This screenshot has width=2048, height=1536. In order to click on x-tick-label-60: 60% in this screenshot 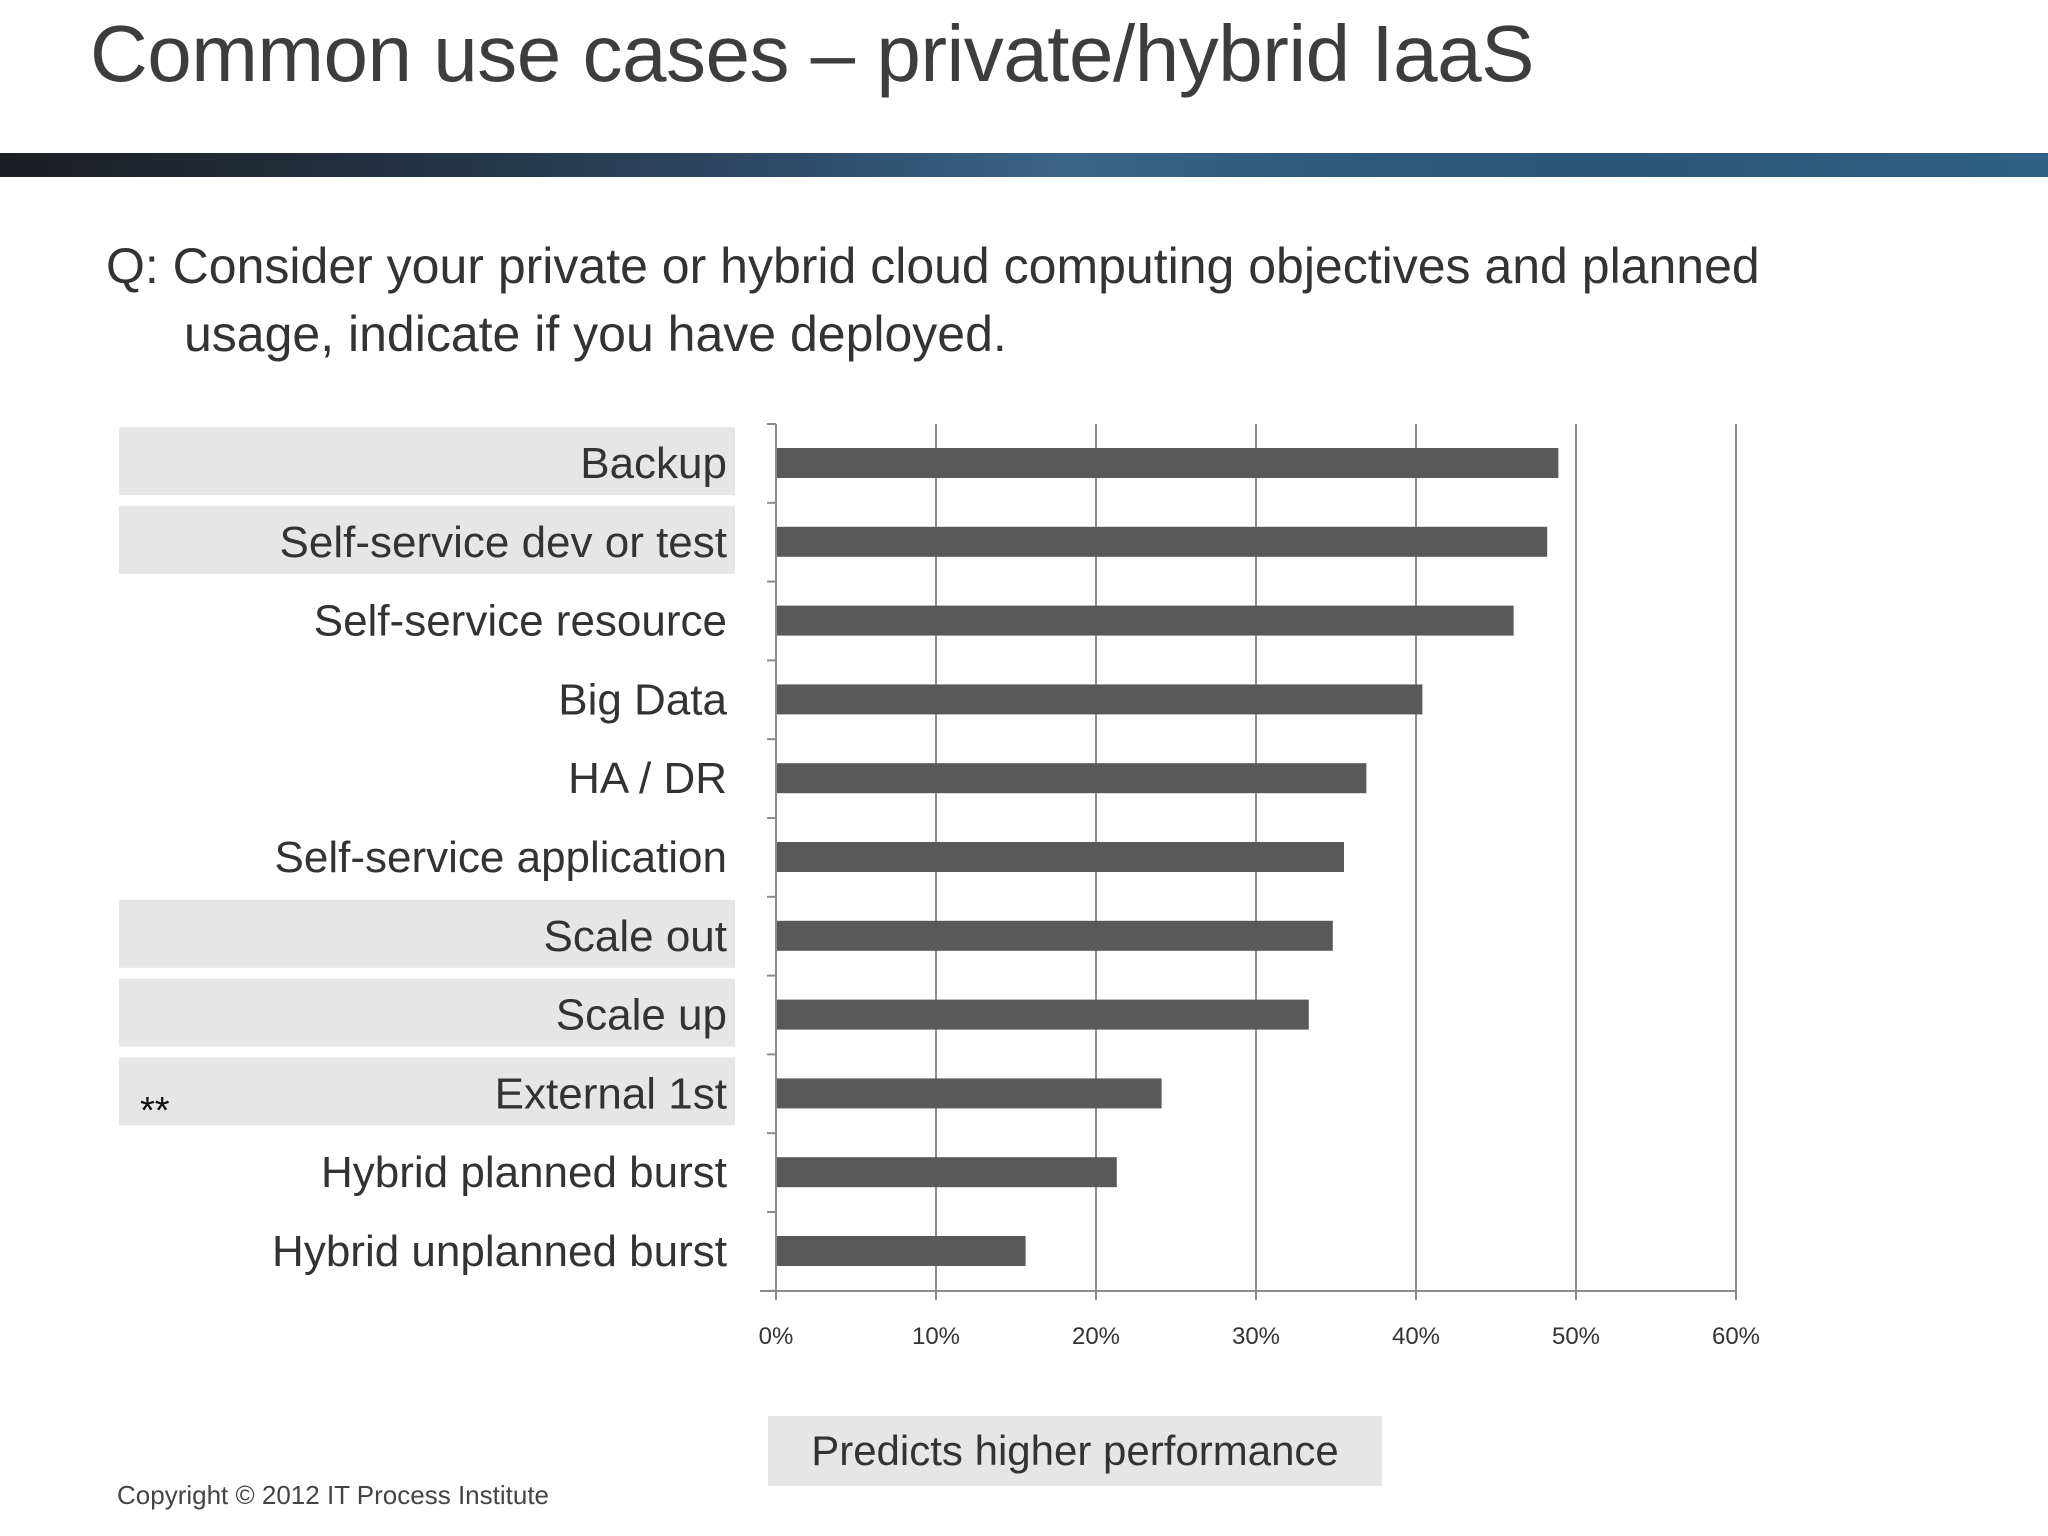, I will do `click(1736, 1336)`.